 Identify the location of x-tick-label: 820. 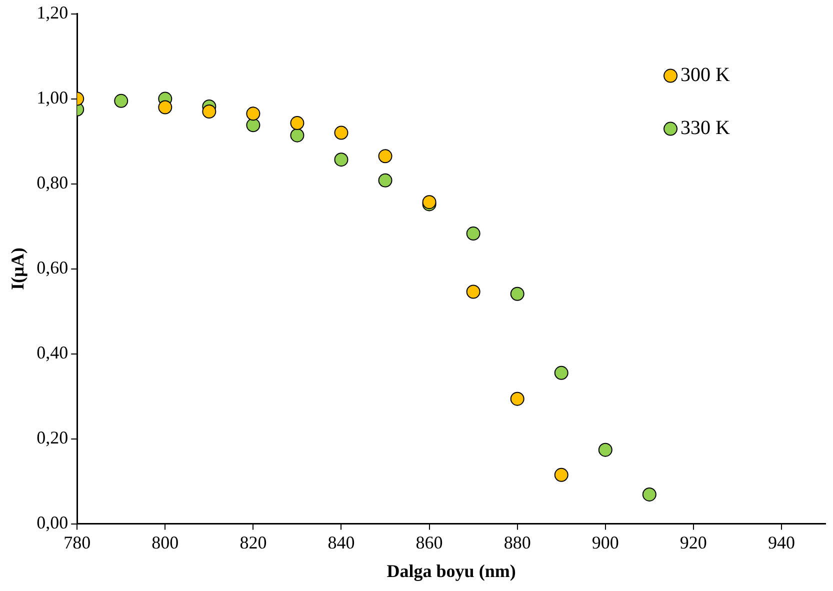
(253, 542).